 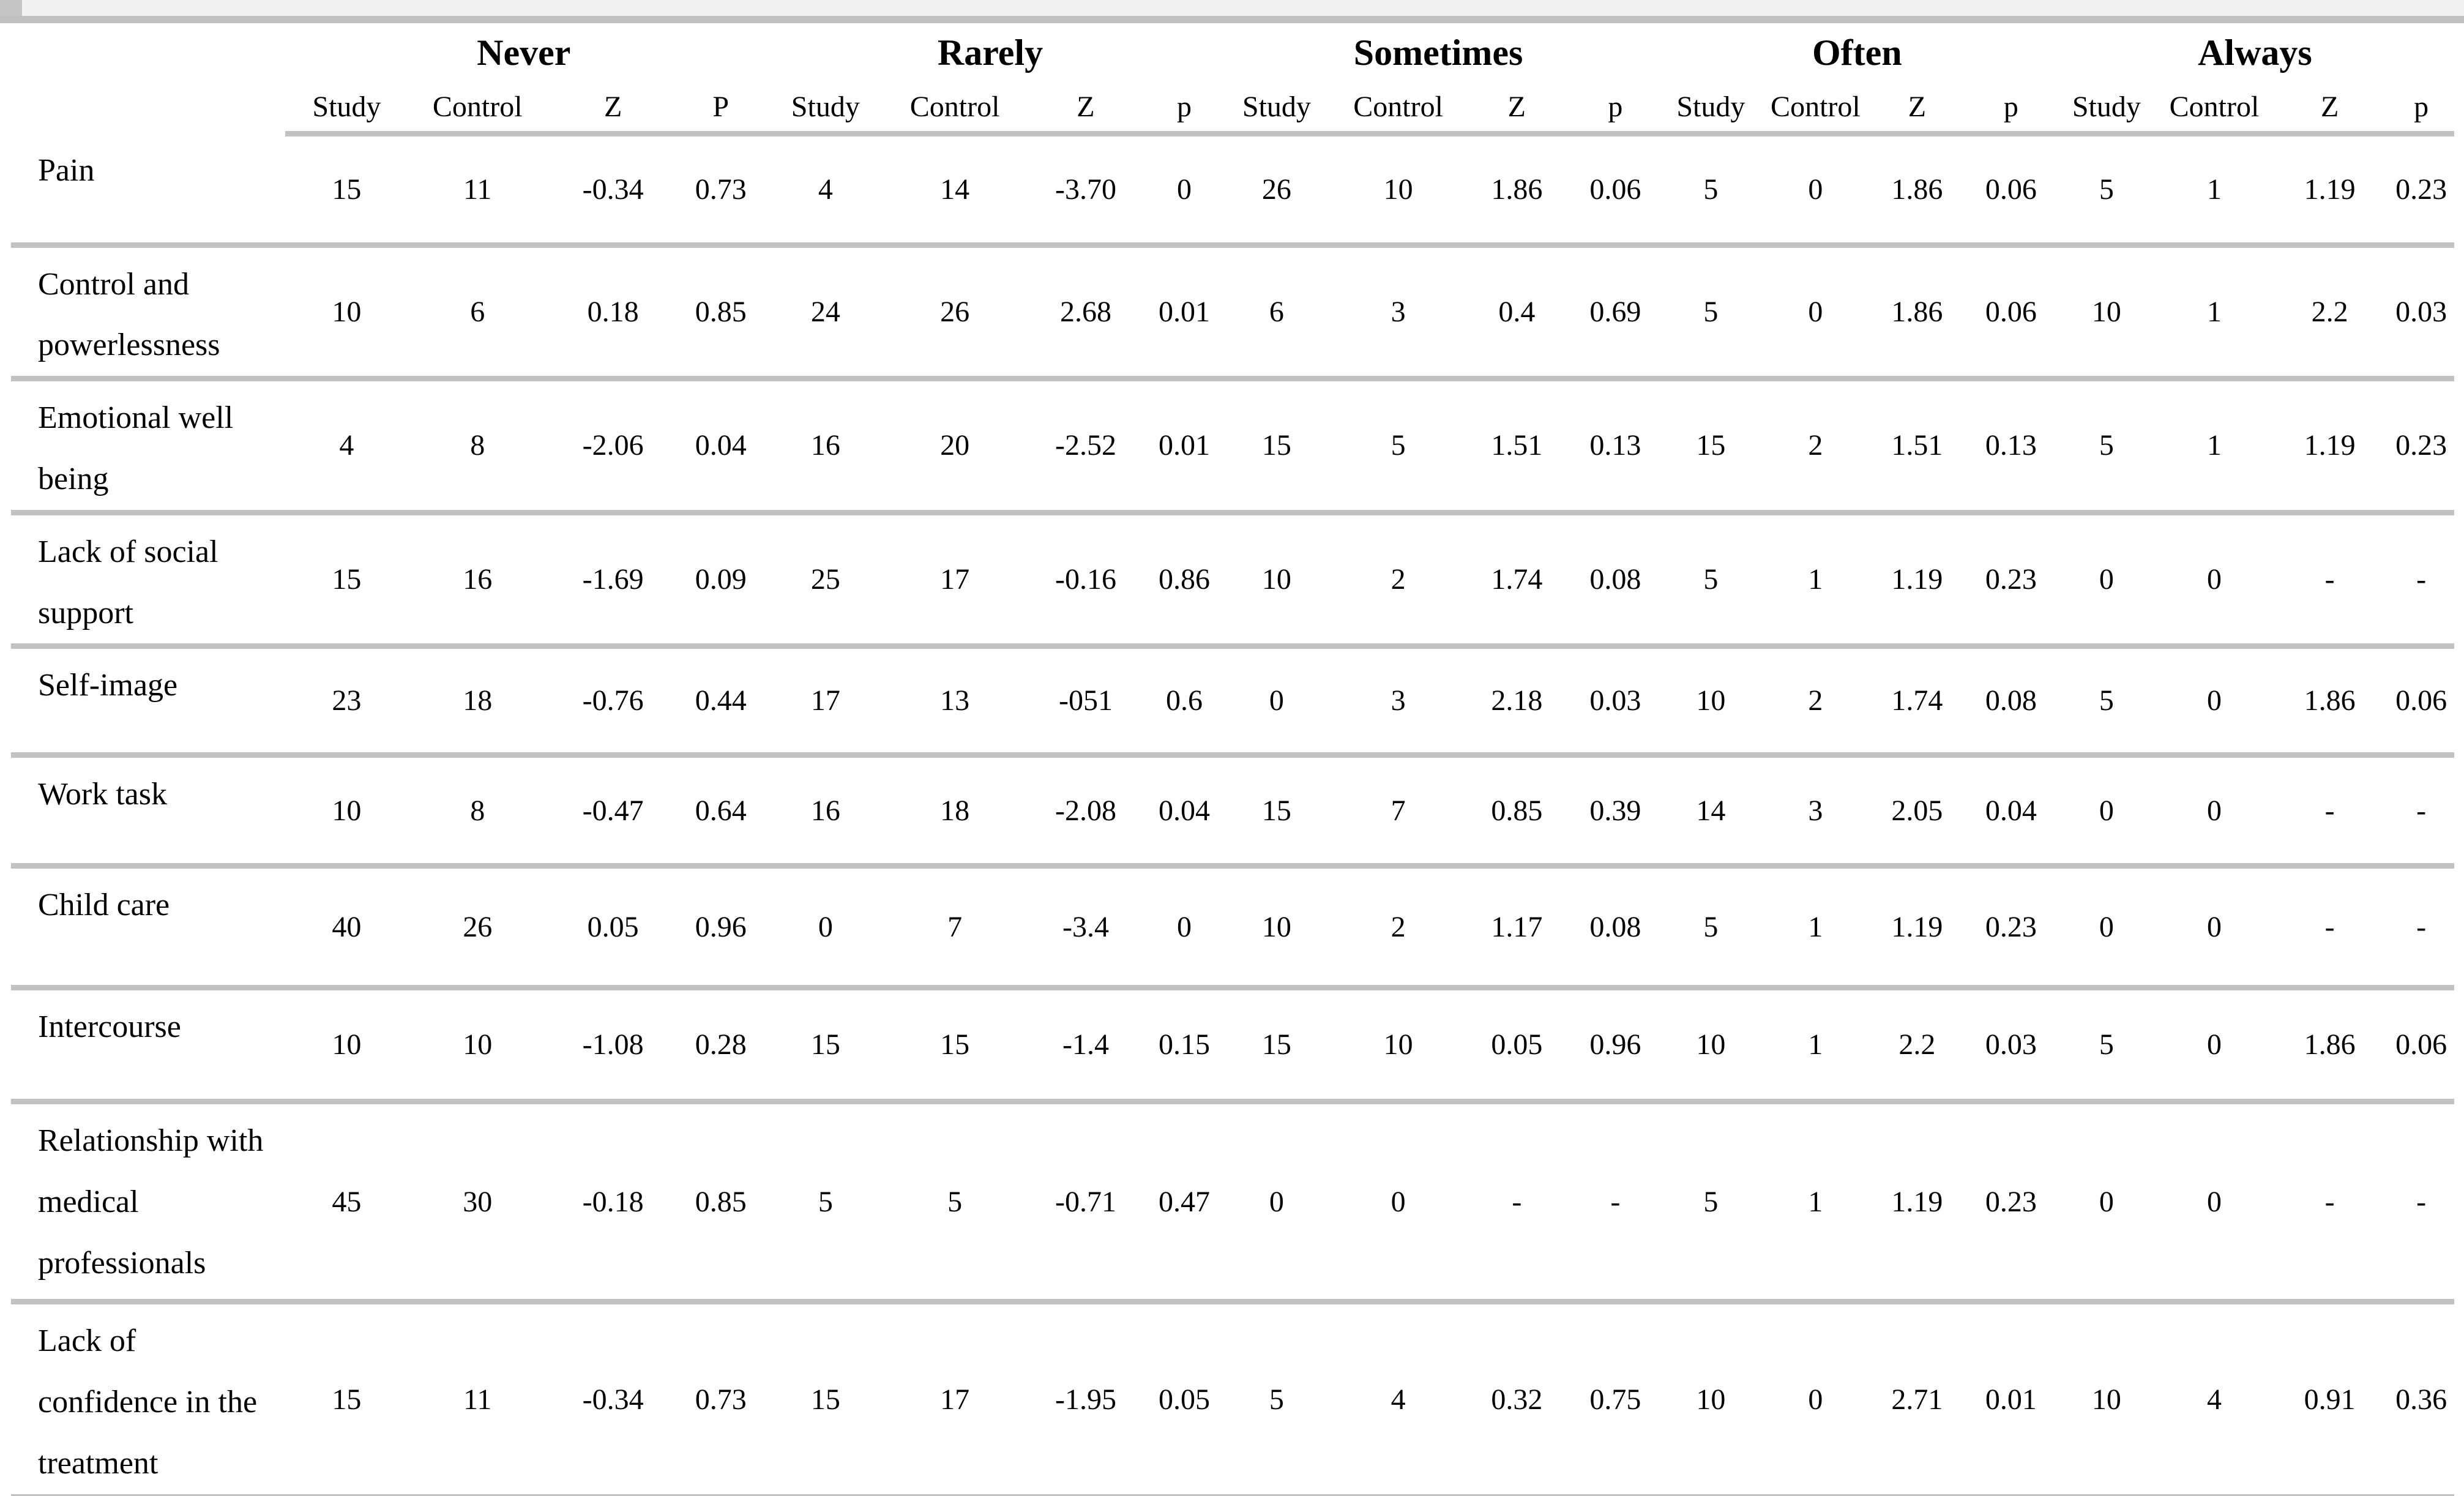 I want to click on cell: -3.70, so click(x=1086, y=190).